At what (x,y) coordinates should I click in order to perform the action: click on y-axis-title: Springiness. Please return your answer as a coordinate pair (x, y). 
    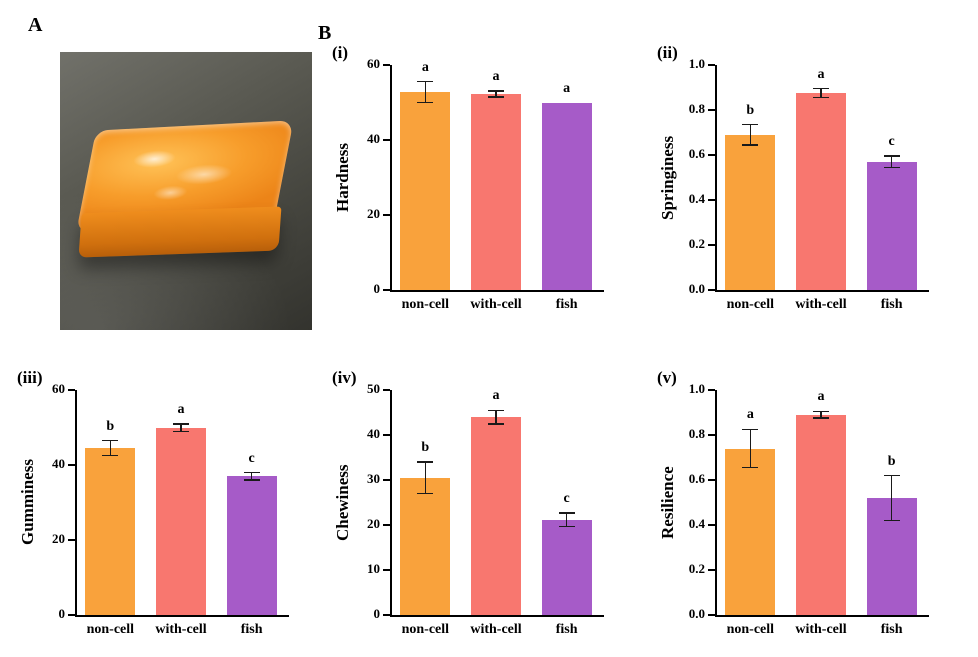
    Looking at the image, I should click on (667, 177).